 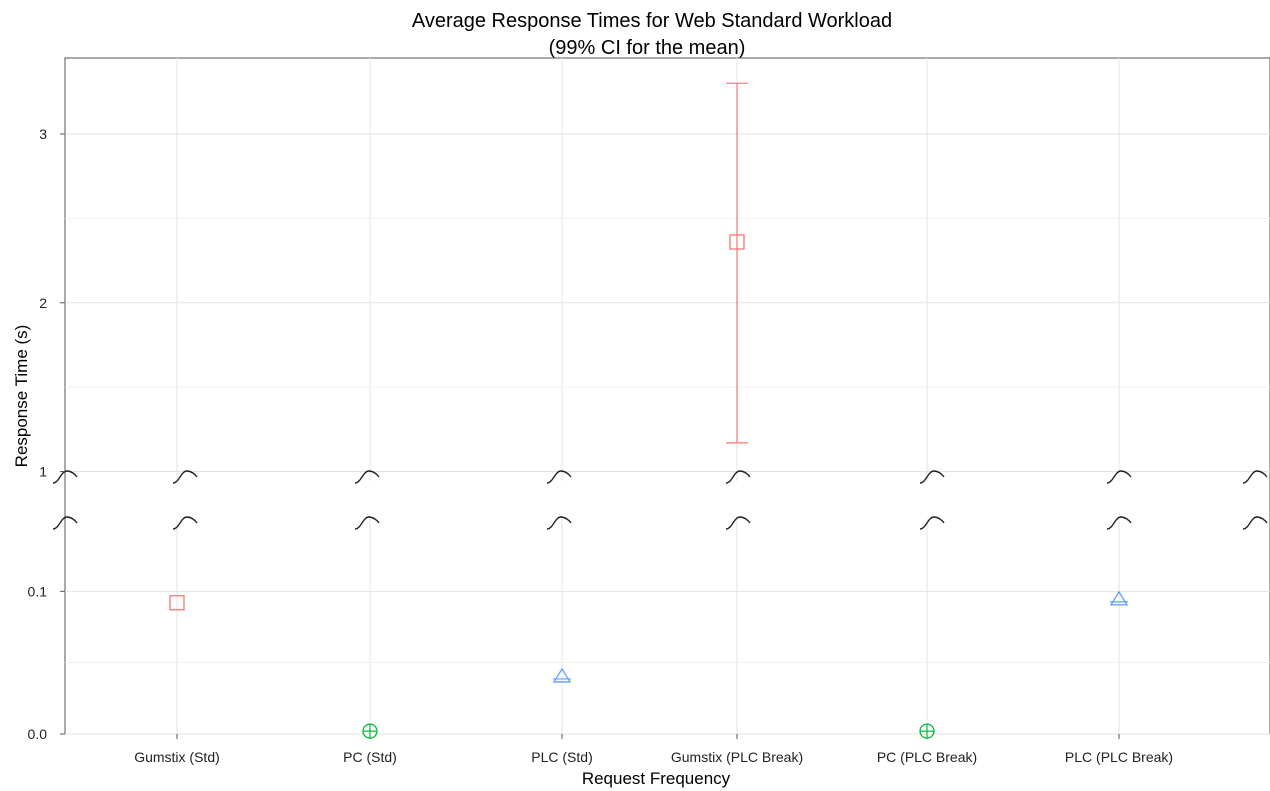 What do you see at coordinates (177, 757) in the screenshot?
I see `x-tick-label: Gumstix (Std)` at bounding box center [177, 757].